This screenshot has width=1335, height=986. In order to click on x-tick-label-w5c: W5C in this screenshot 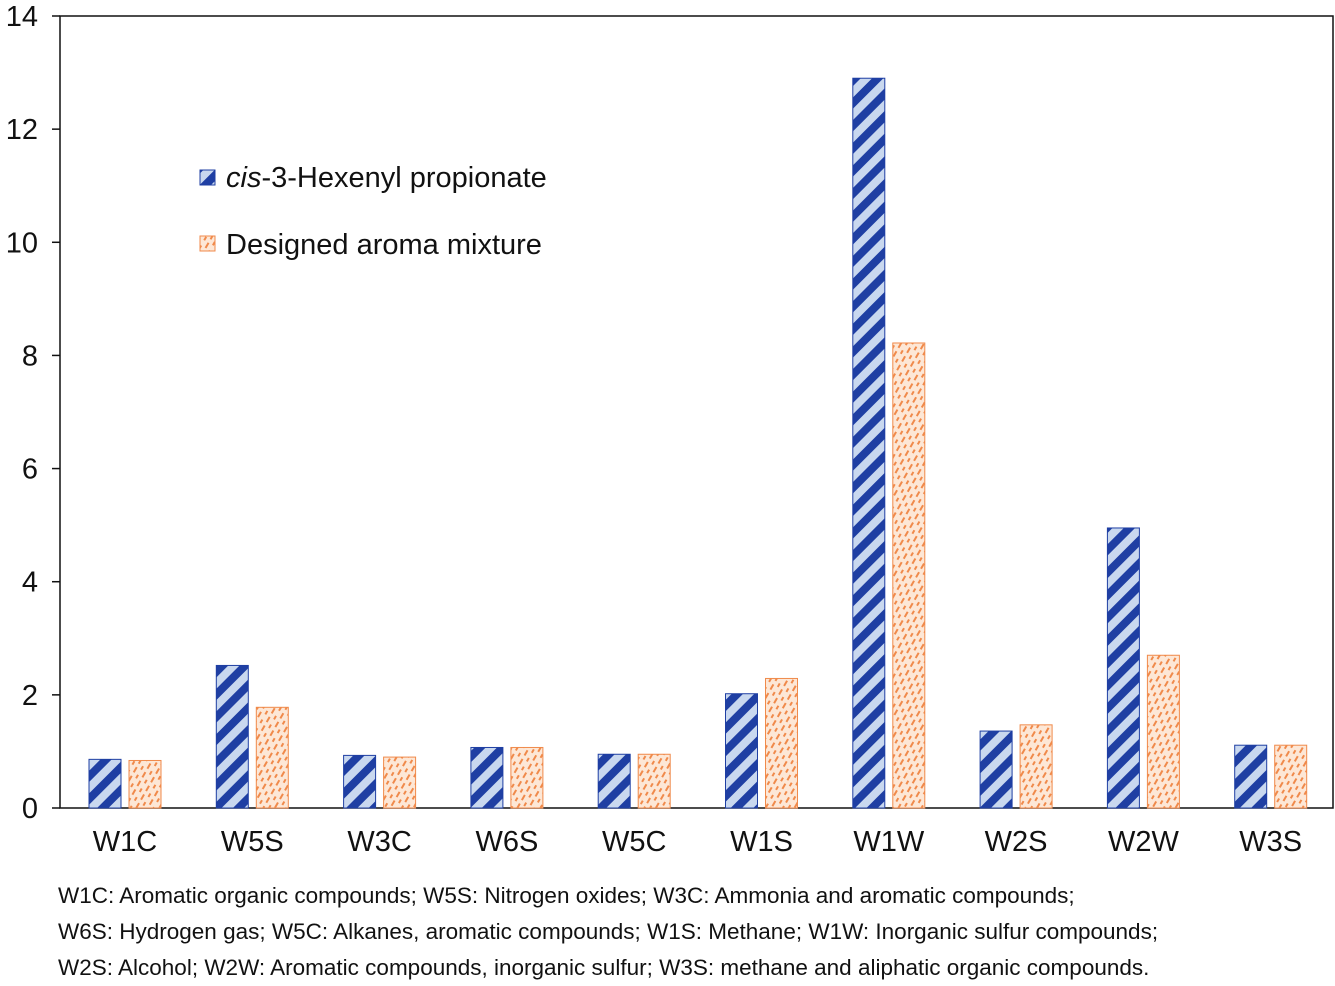, I will do `click(634, 842)`.